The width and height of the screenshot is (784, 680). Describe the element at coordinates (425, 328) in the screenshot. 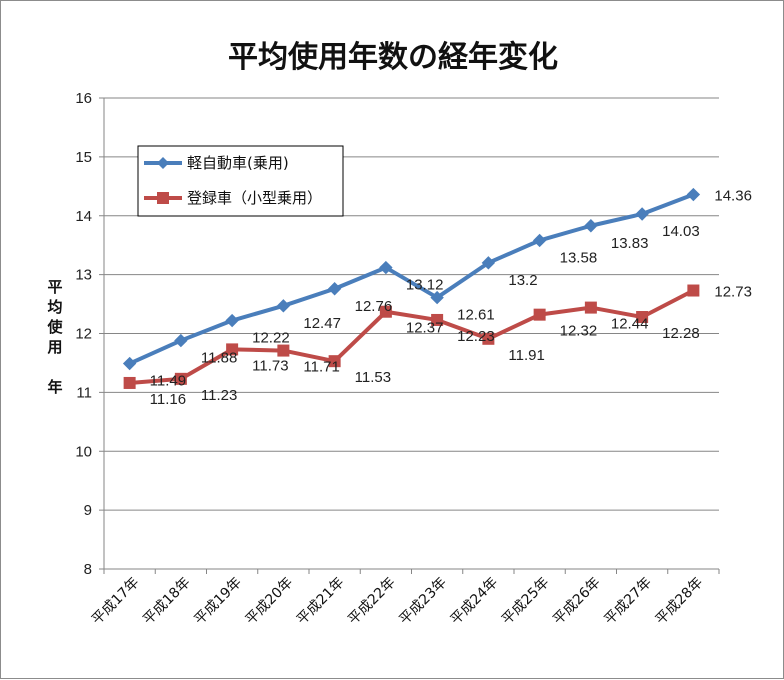

I see `data-label: 12.37` at that location.